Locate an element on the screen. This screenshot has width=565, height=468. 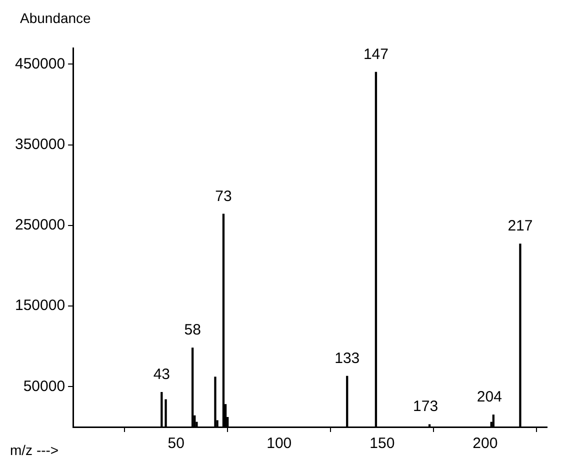
y-tick-label: 350000 is located at coordinates (40, 144).